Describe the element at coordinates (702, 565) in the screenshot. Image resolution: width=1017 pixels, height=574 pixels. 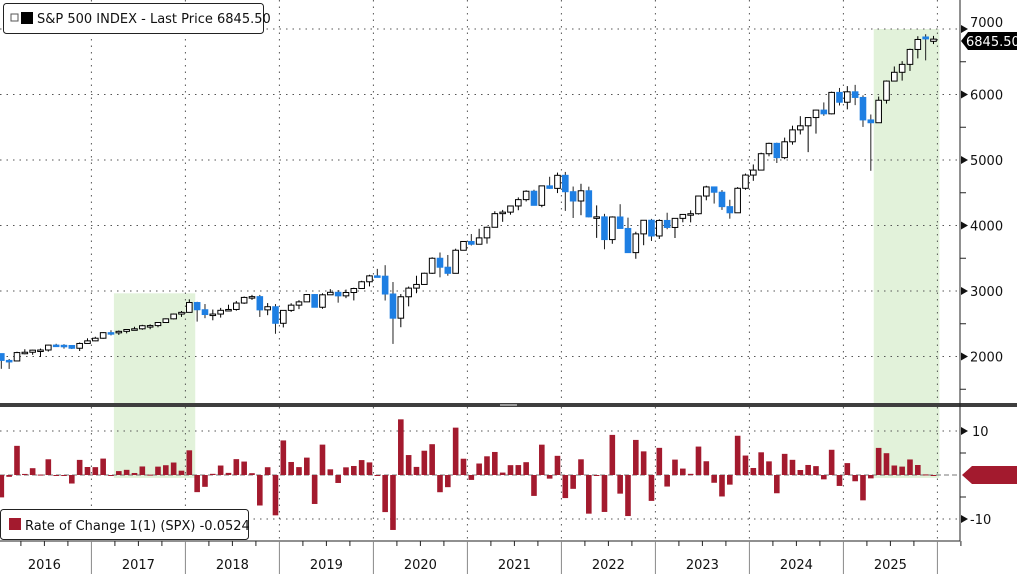
I see `year-label: 2023` at that location.